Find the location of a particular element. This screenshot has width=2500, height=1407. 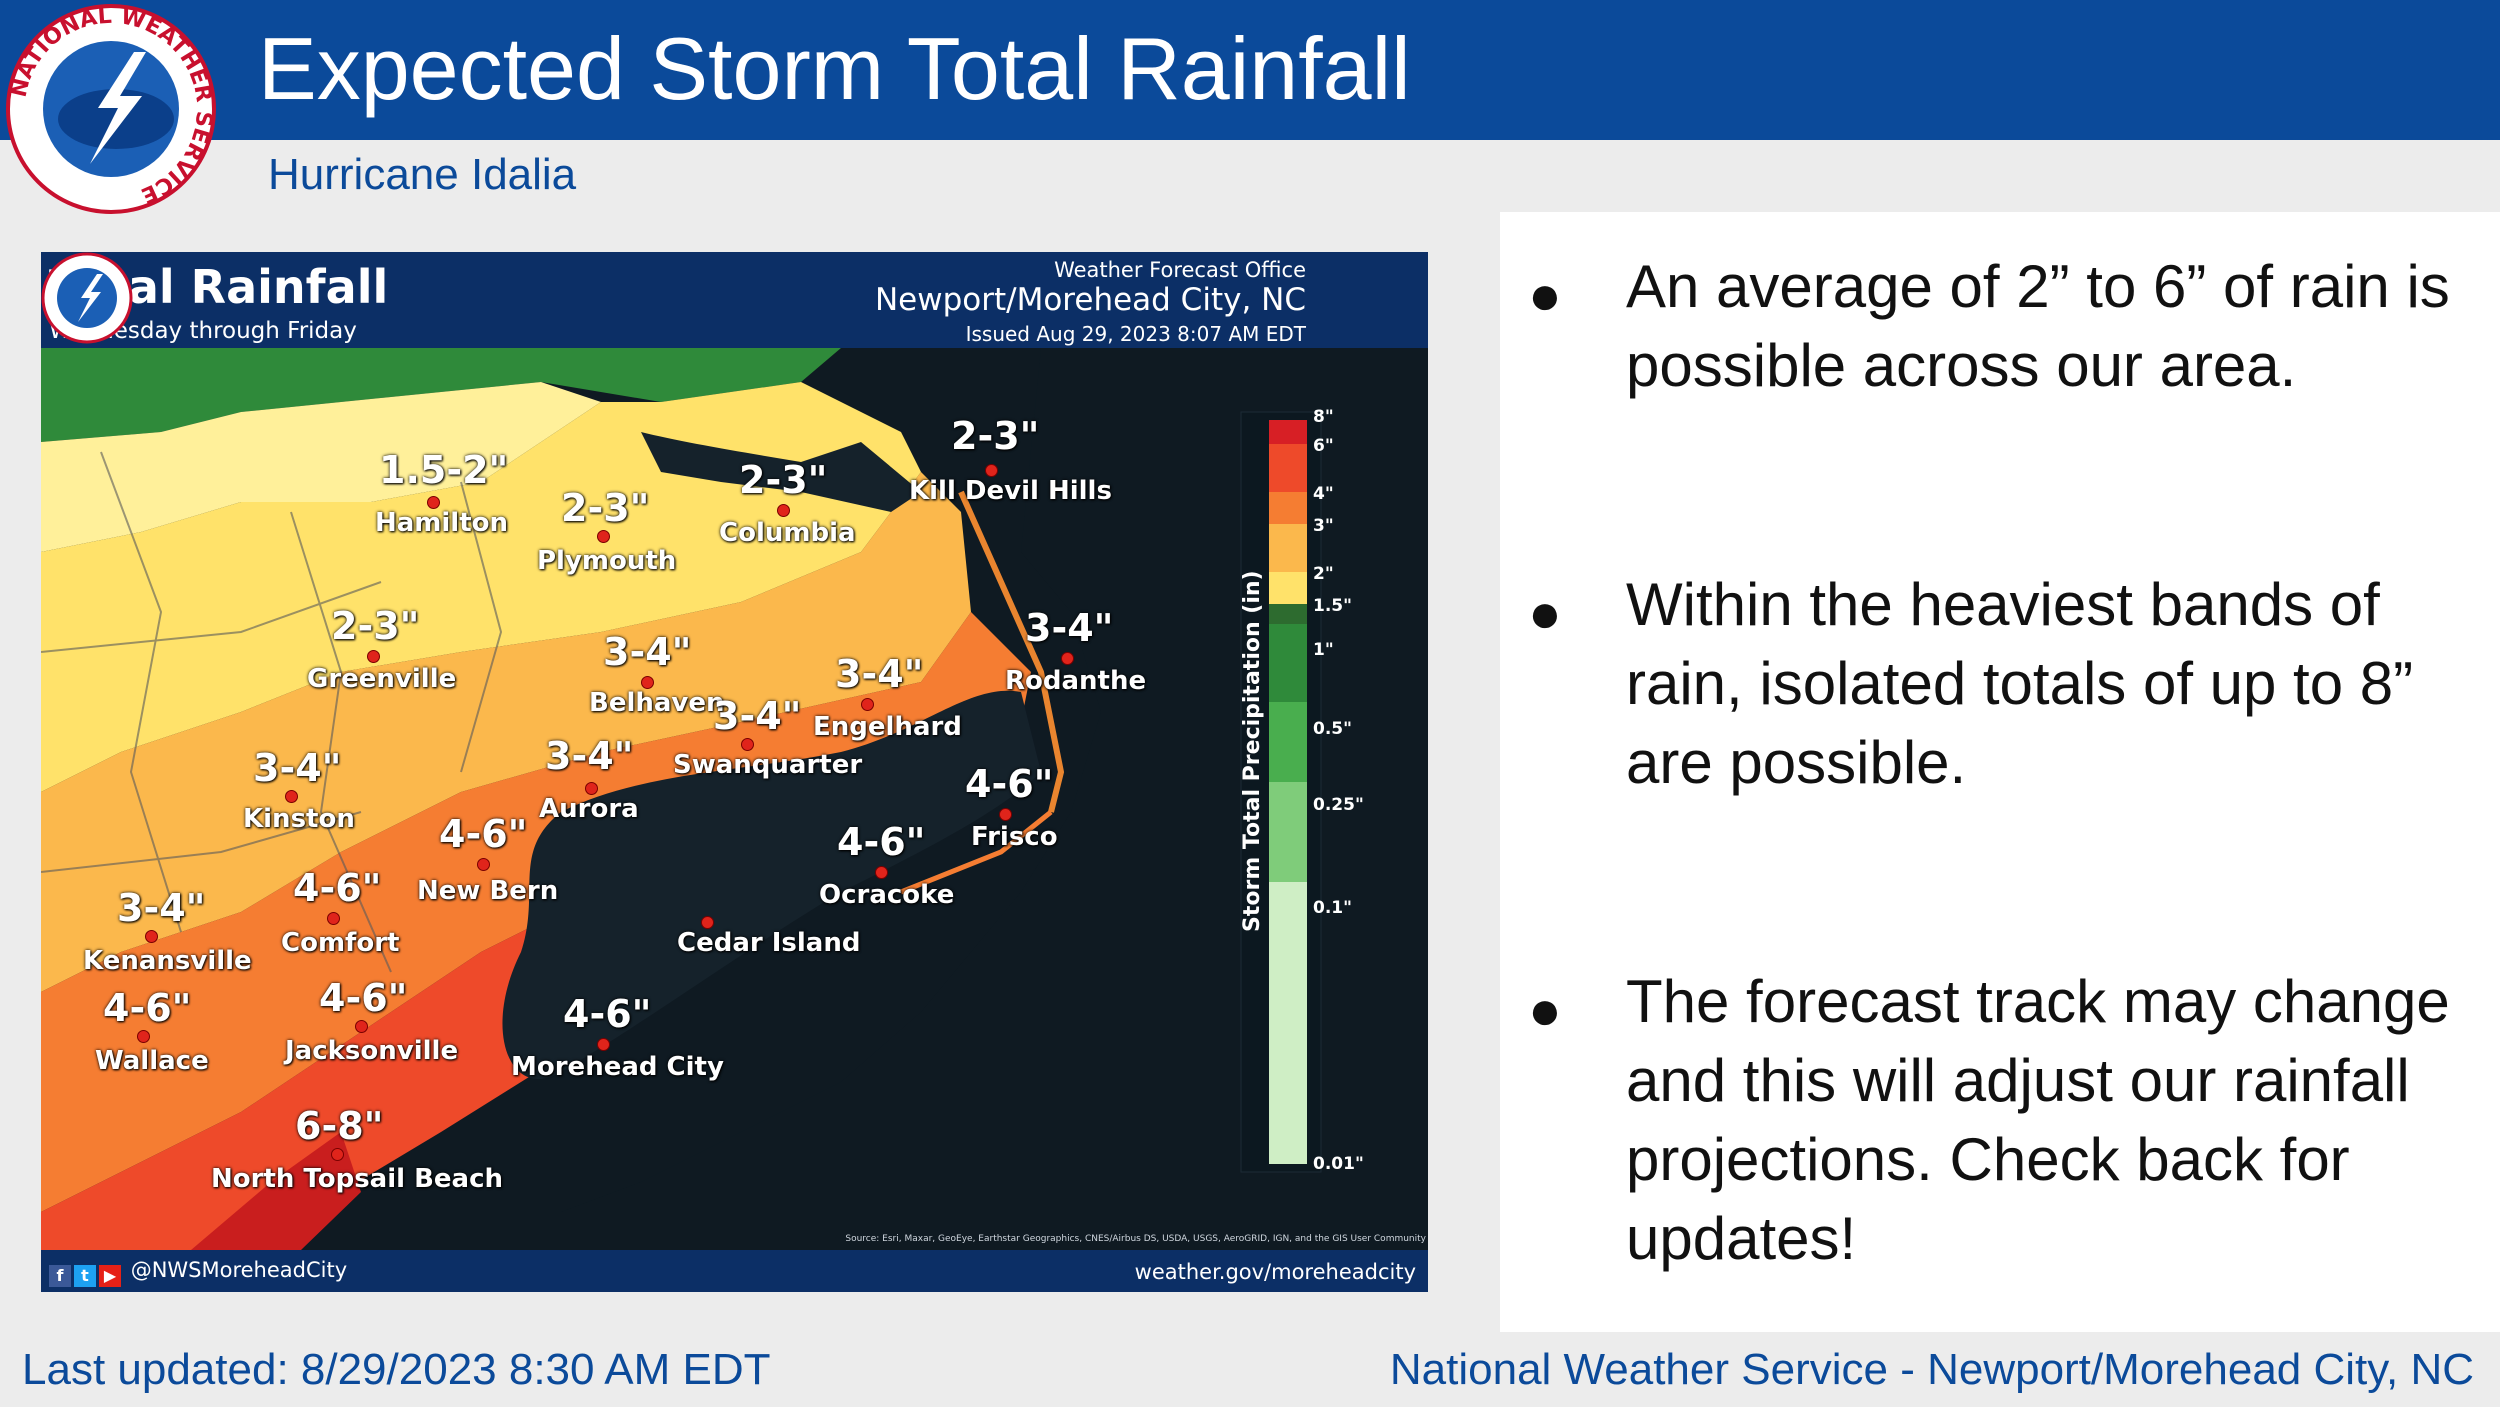

social-handle-text: @NWSMoreheadCity is located at coordinates (239, 1270).